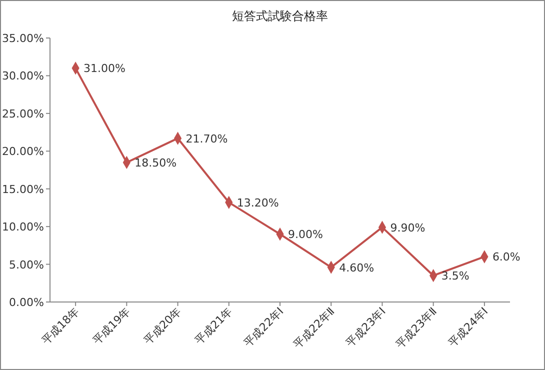 This screenshot has width=545, height=370. Describe the element at coordinates (257, 203) in the screenshot. I see `data-label: 13.20%` at that location.